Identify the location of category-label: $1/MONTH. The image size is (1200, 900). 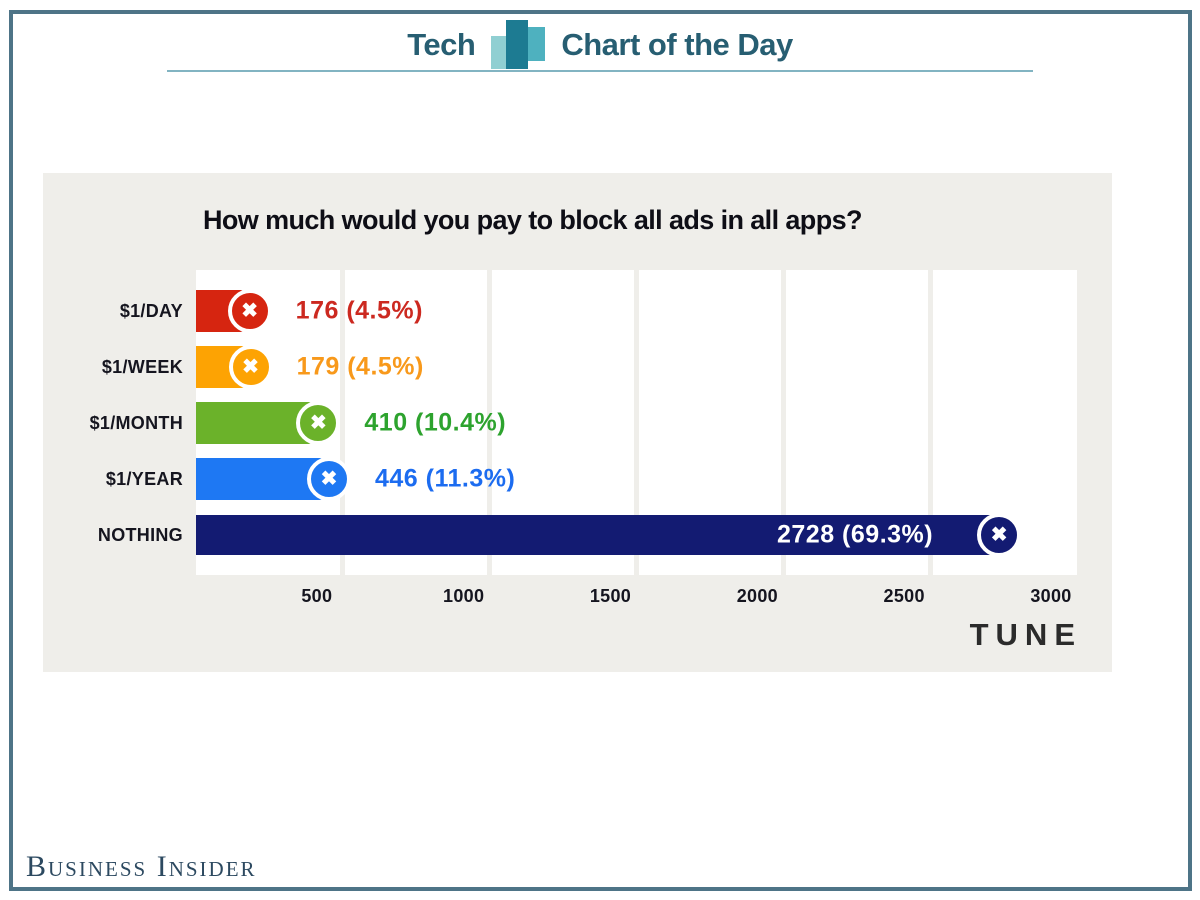
(136, 422).